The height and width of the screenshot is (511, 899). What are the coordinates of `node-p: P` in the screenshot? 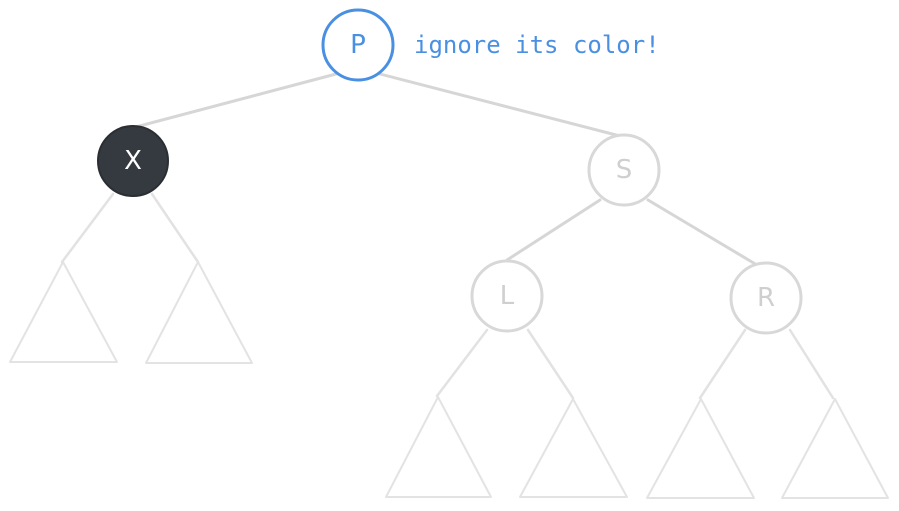 It's located at (358, 45).